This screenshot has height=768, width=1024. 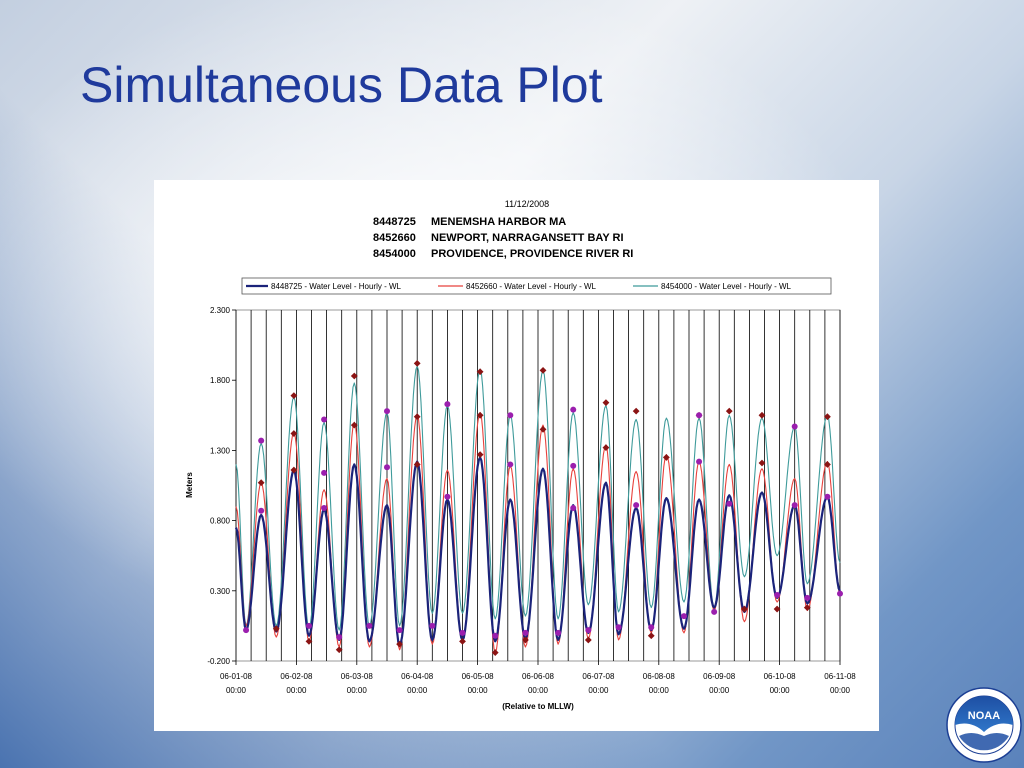 I want to click on y-tick-label: 2.300, so click(x=220, y=310).